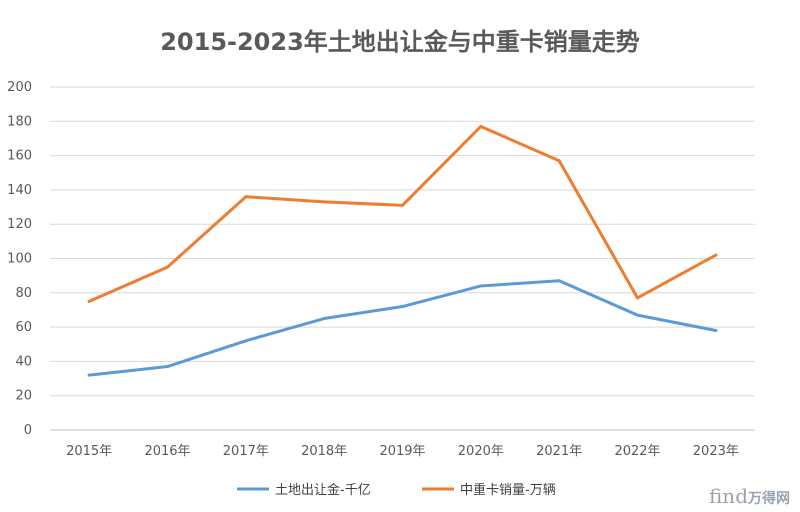 This screenshot has width=800, height=512. I want to click on x-tick-label: 2015年, so click(89, 451).